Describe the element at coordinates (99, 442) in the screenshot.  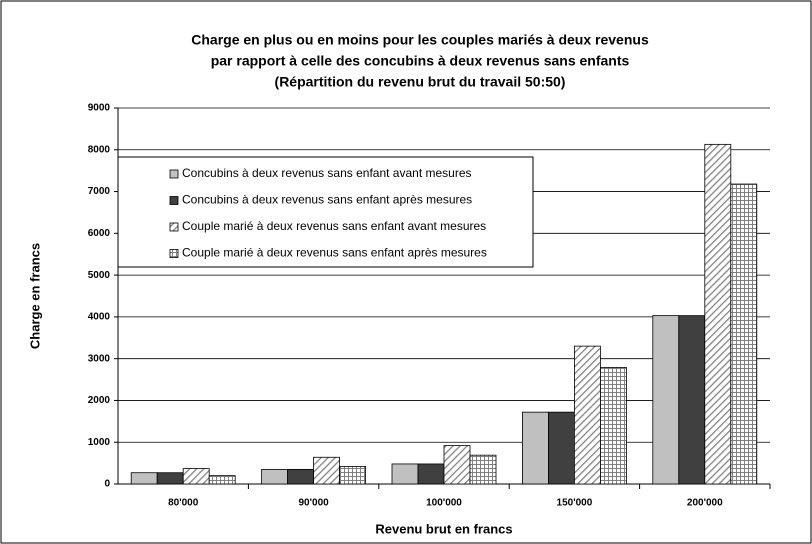
I see `y-tick-label: 1000` at that location.